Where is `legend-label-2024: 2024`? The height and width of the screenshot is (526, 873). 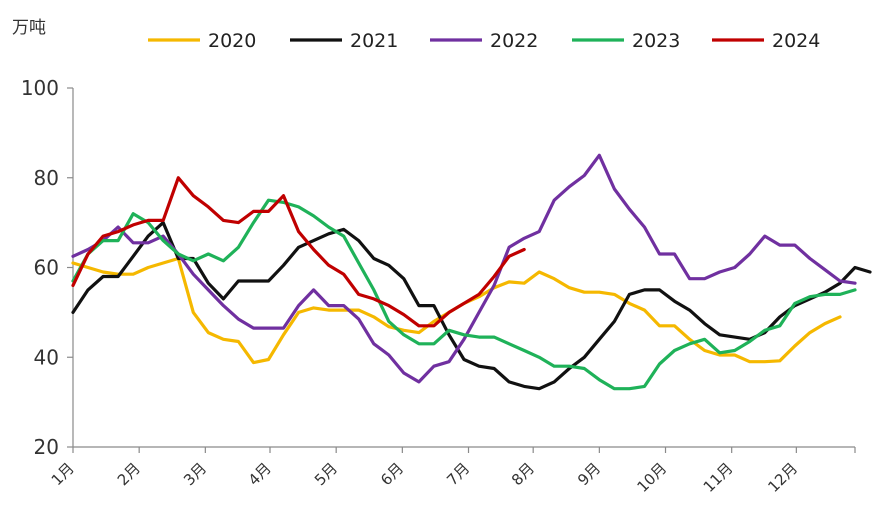 legend-label-2024: 2024 is located at coordinates (796, 41).